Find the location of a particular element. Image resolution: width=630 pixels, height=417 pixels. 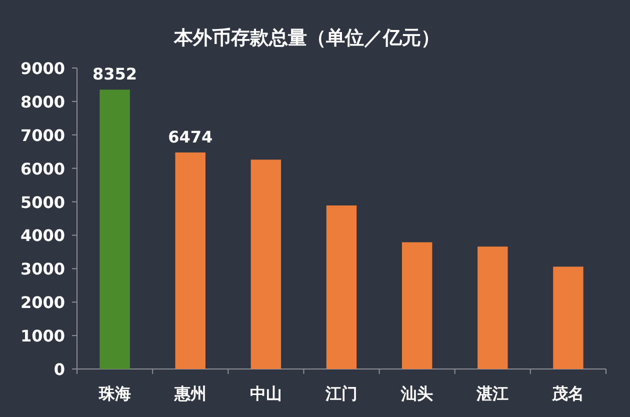

x-tick-label: 江门 is located at coordinates (341, 393).